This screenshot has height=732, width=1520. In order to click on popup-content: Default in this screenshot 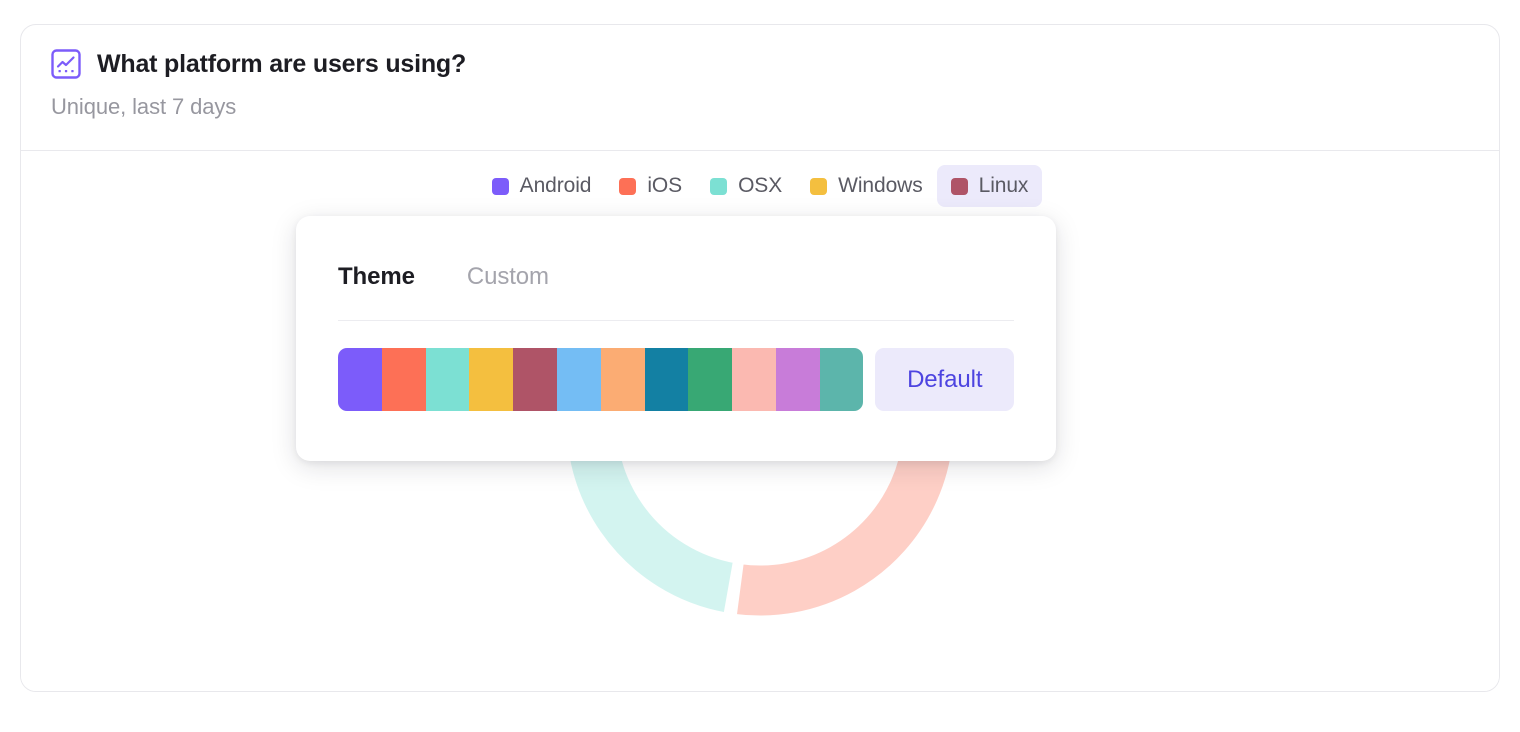, I will do `click(676, 366)`.